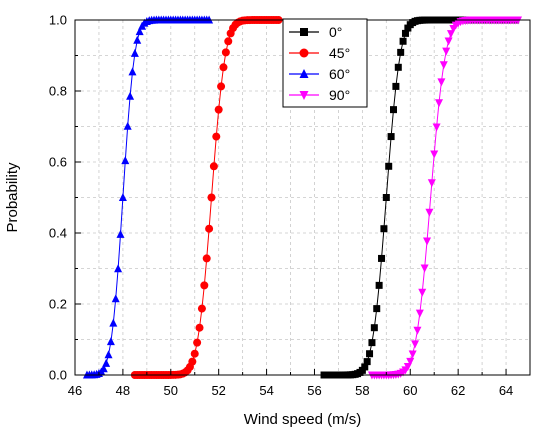 The height and width of the screenshot is (437, 550). Describe the element at coordinates (335, 32) in the screenshot. I see `legend-label: 0°` at that location.